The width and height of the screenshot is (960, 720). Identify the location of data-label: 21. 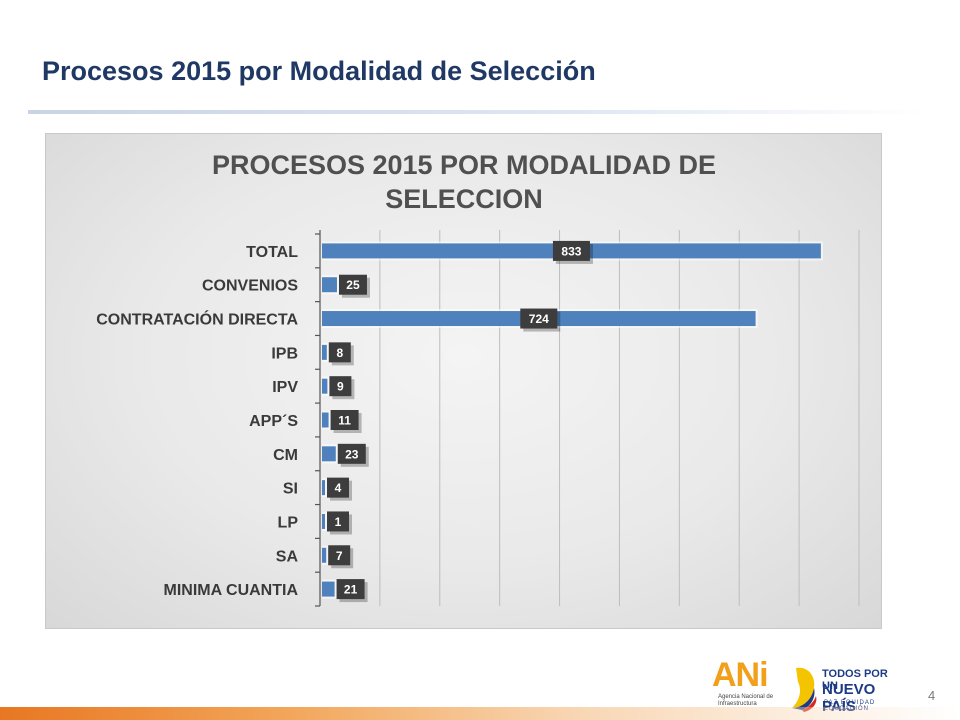
(351, 590).